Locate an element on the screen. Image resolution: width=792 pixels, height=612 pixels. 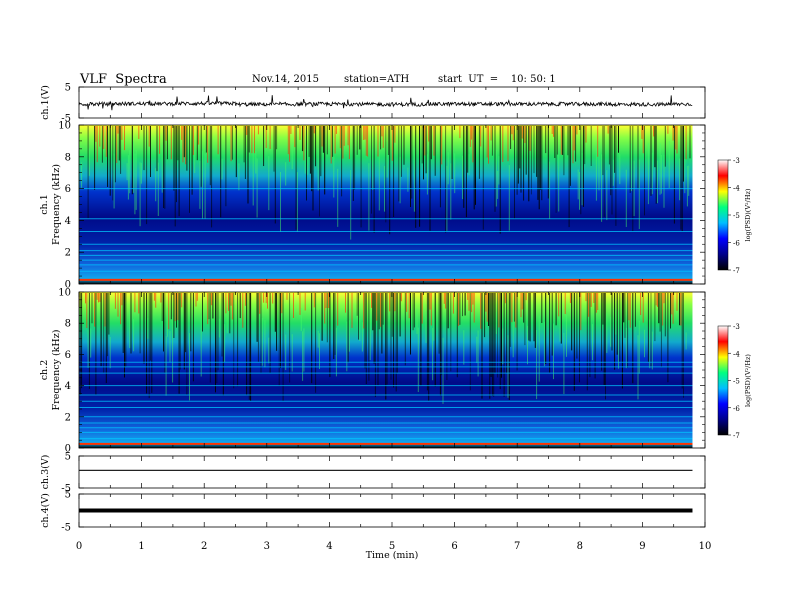
x-tick-label: 4 is located at coordinates (329, 546).